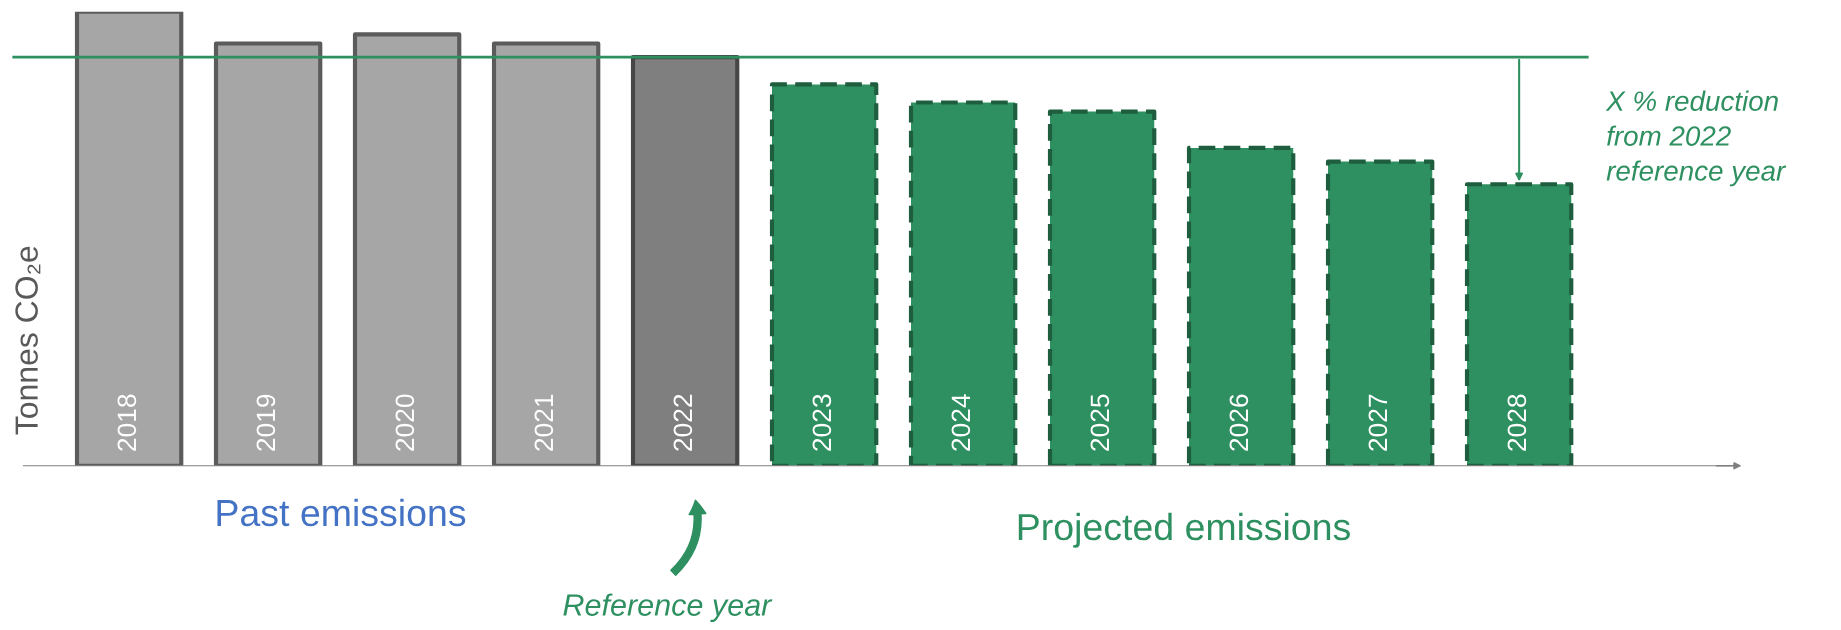 This screenshot has height=630, width=1841. I want to click on text: X % reduction from 2022 reference year, so click(1696, 138).